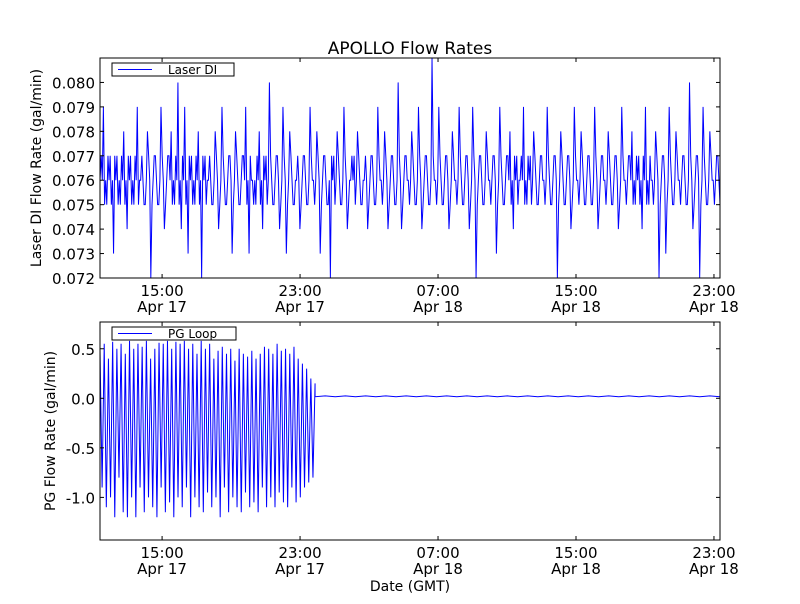 Image resolution: width=800 pixels, height=604 pixels. Describe the element at coordinates (80, 449) in the screenshot. I see `y-tick-label: -0.5` at that location.